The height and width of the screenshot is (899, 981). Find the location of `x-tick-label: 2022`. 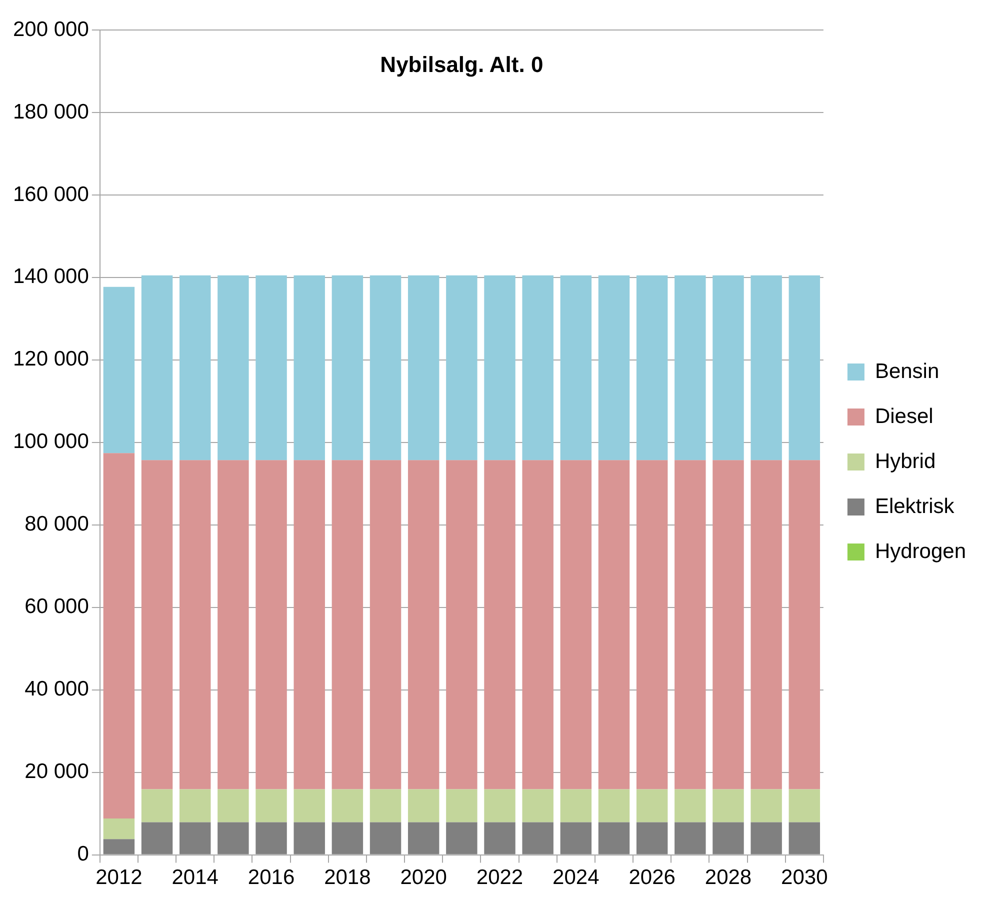

x-tick-label: 2022 is located at coordinates (500, 878).